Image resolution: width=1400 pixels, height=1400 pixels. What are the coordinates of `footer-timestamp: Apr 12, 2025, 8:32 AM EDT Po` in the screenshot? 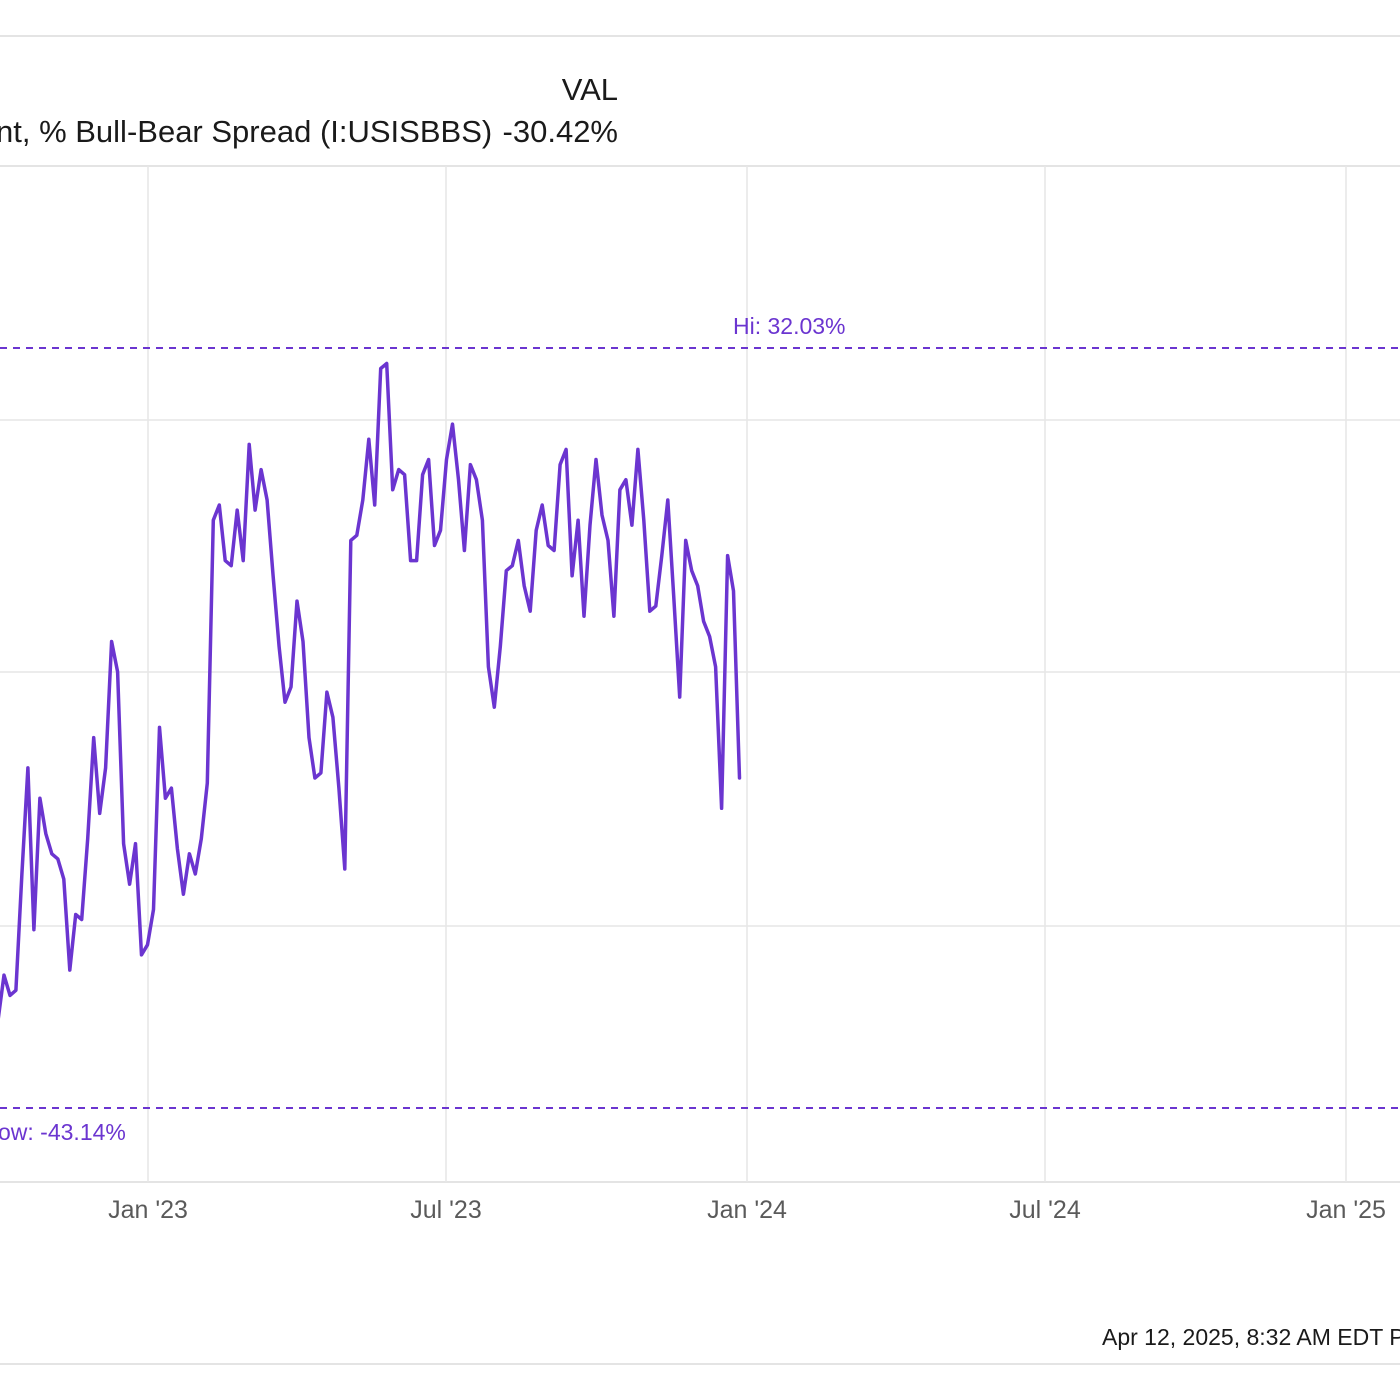 It's located at (1251, 1337).